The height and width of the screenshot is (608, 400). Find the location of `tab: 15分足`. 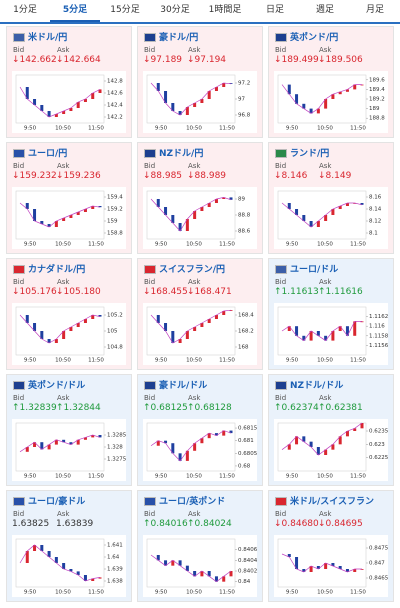

tab: 15分足 is located at coordinates (125, 10).